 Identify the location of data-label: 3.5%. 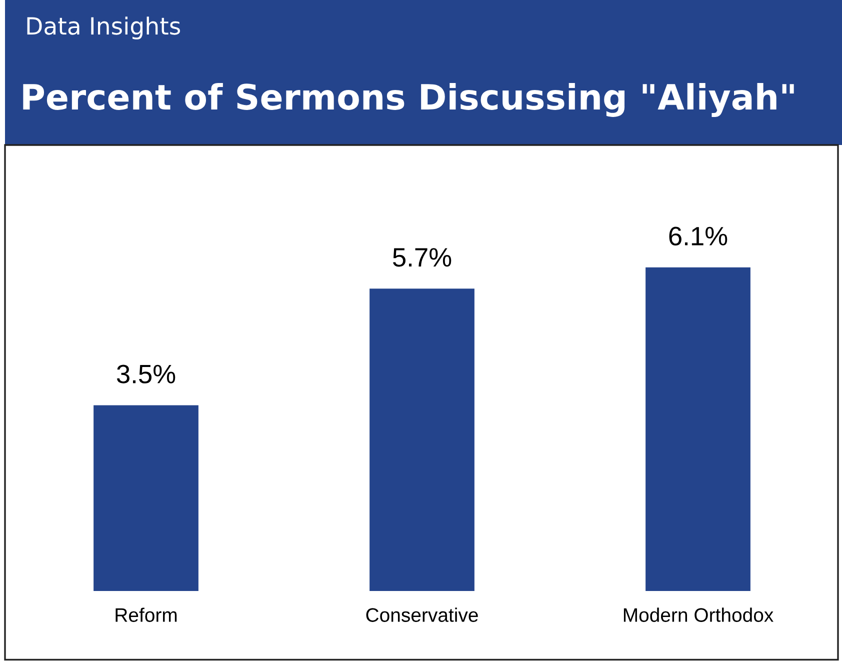
(146, 374).